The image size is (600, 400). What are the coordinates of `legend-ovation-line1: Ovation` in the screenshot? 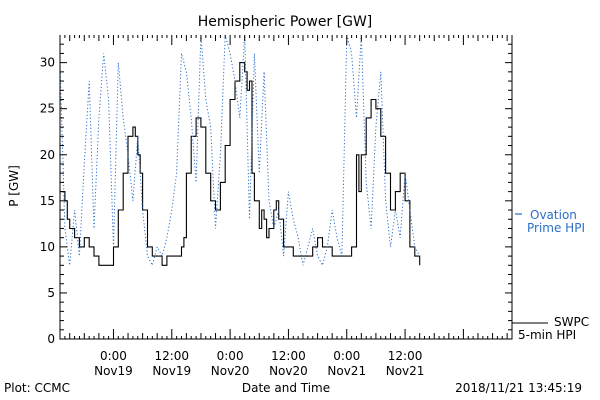 It's located at (553, 215).